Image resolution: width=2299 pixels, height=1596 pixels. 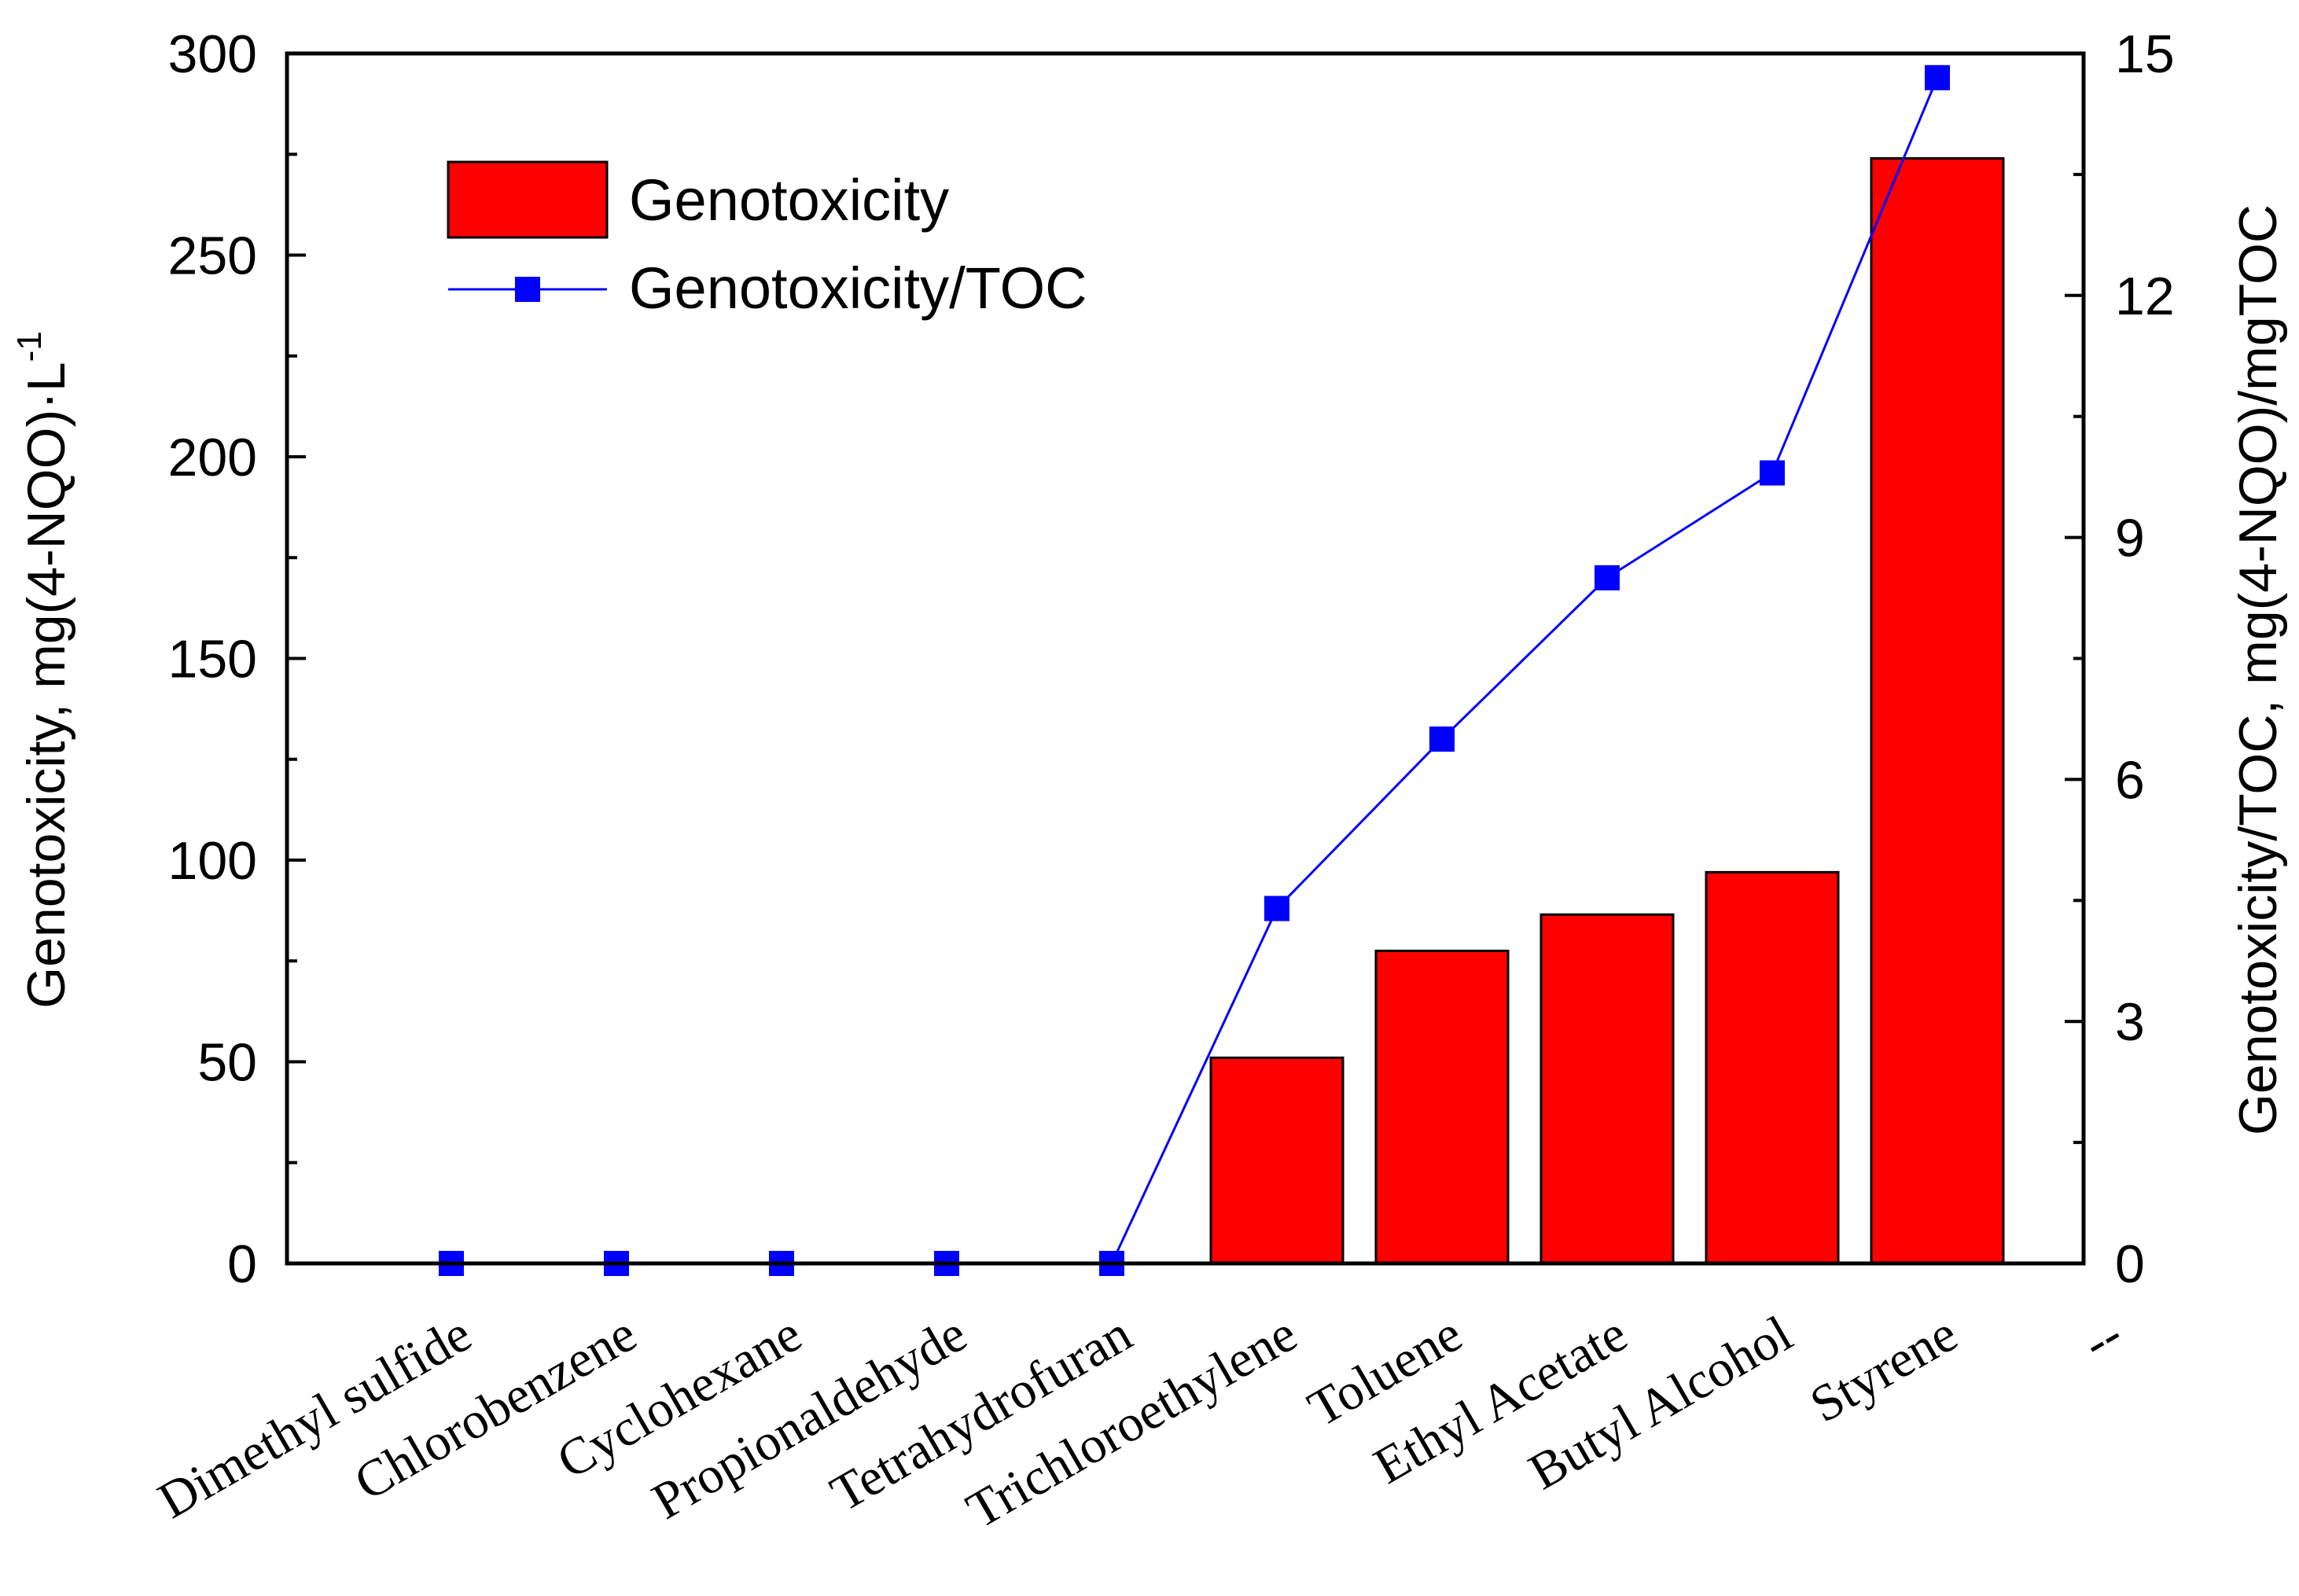 What do you see at coordinates (1938, 710) in the screenshot?
I see `bar-styrene` at bounding box center [1938, 710].